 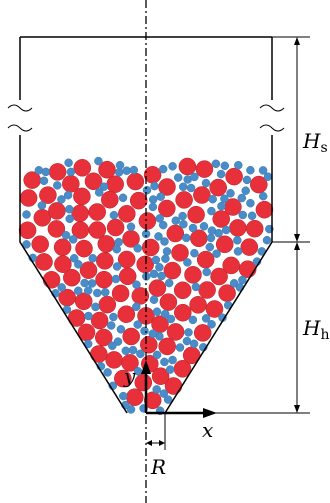 What do you see at coordinates (174, 393) in the screenshot?
I see `axes` at bounding box center [174, 393].